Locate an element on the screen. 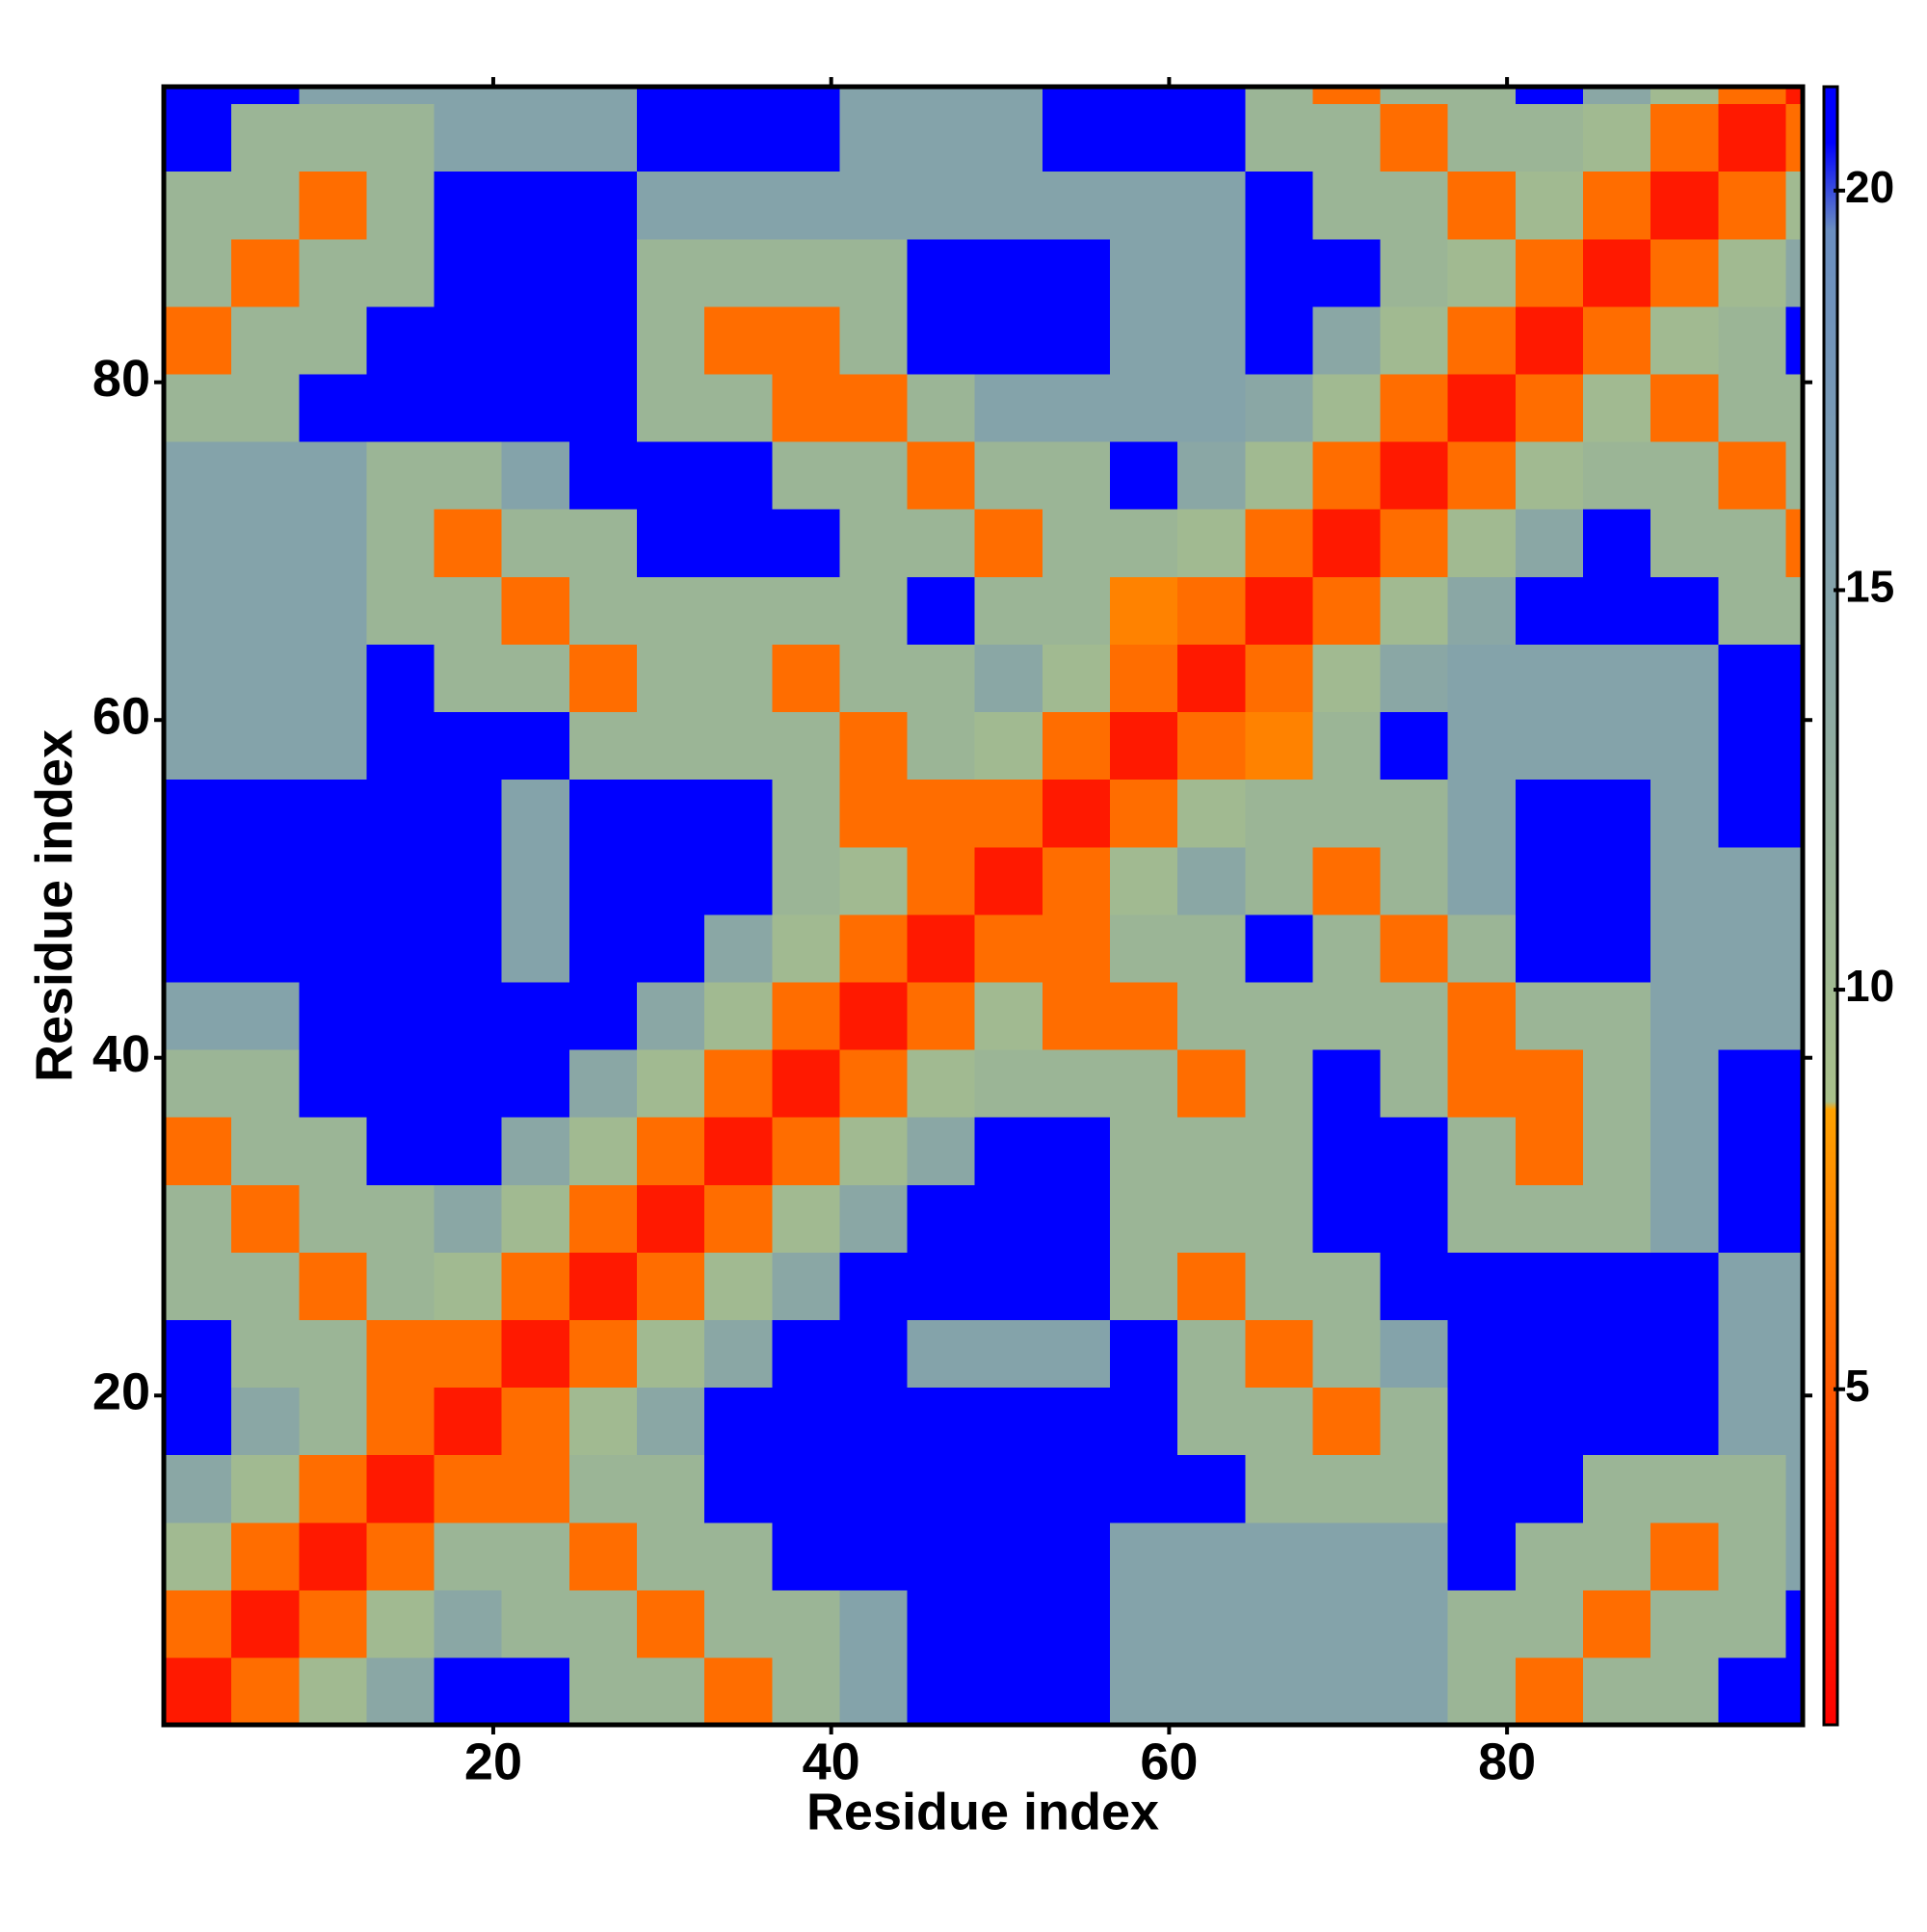 Image resolution: width=1927 pixels, height=1932 pixels. y-tick-label: 80 is located at coordinates (121, 379).